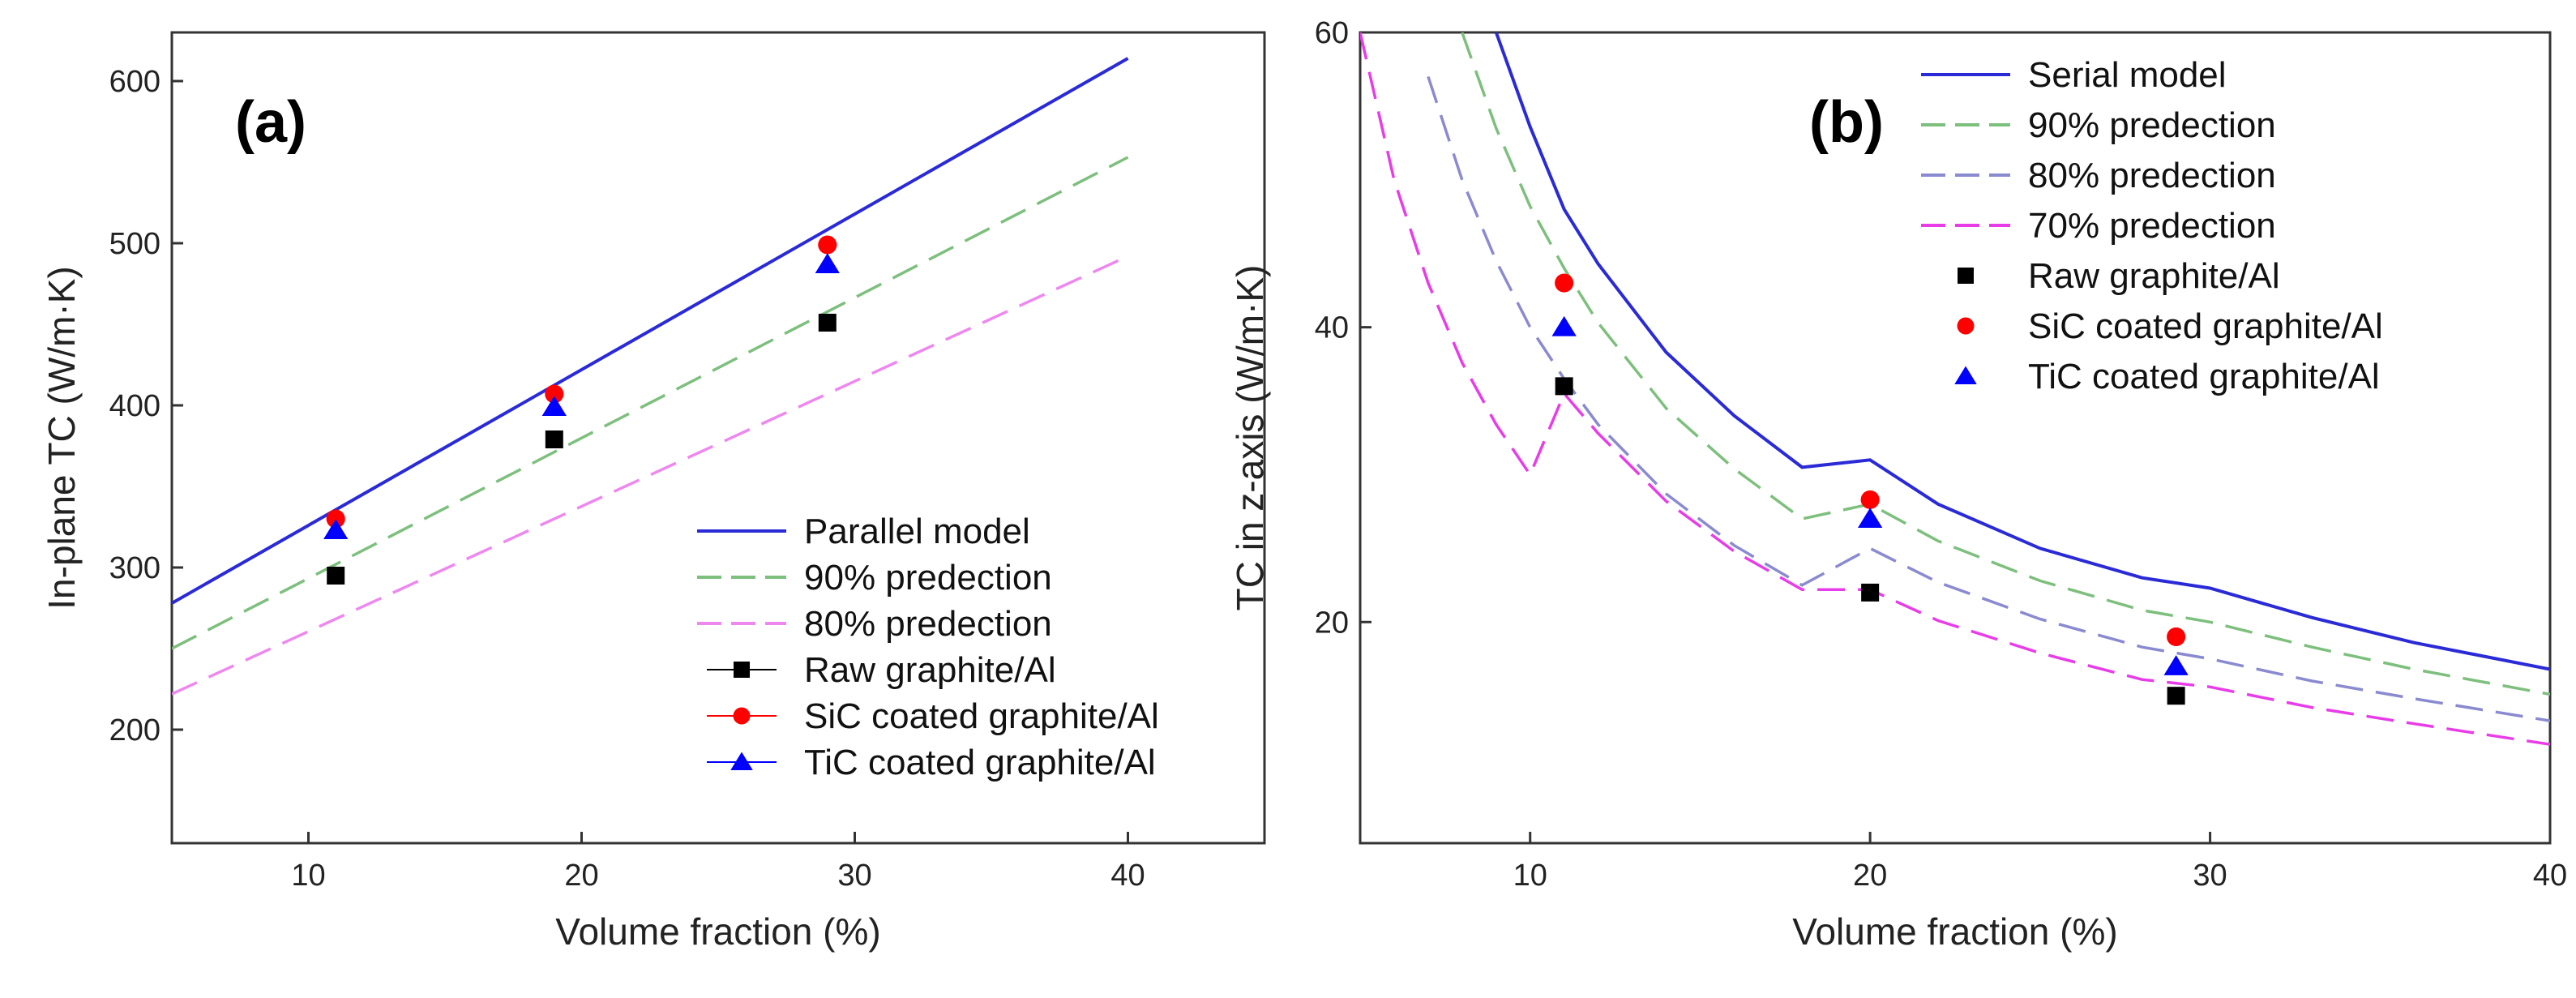  Describe the element at coordinates (581, 876) in the screenshot. I see `chart-a-x-tick-label: 20` at that location.